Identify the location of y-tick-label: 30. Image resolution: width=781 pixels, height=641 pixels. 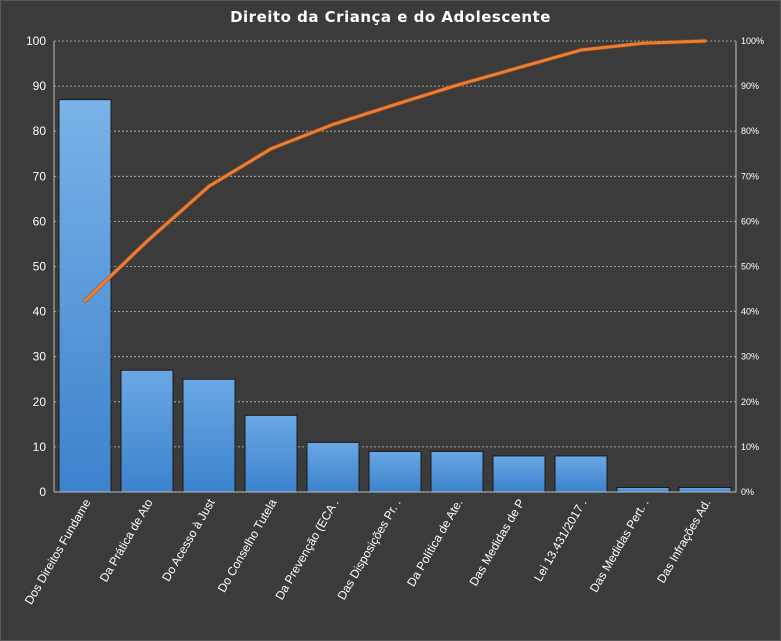
(40, 357).